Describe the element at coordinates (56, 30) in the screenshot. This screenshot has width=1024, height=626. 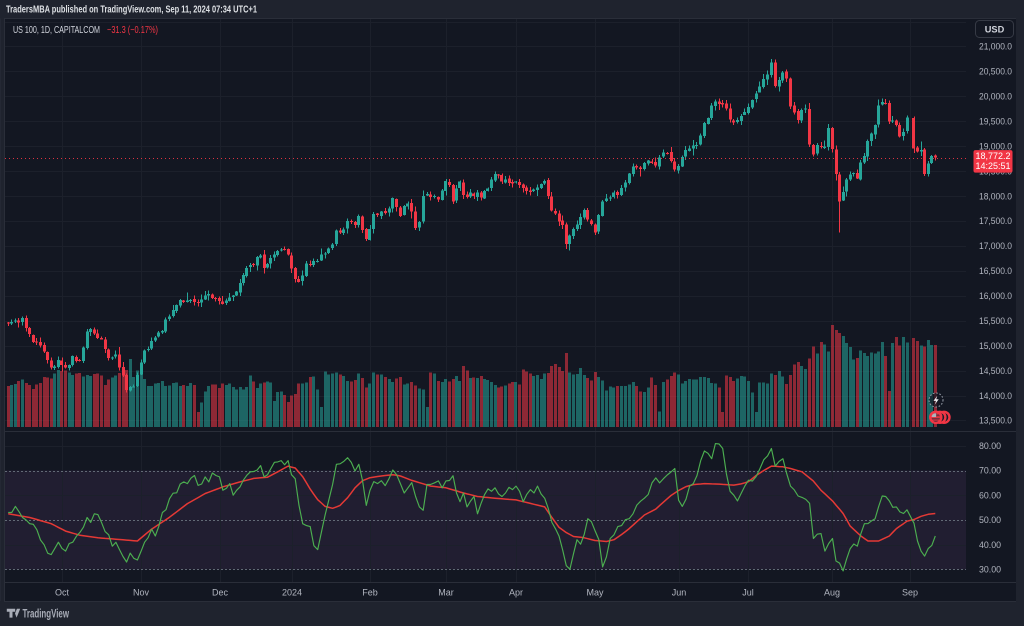
I see `svg-text: US 100, 1D, CAPITALCOM` at that location.